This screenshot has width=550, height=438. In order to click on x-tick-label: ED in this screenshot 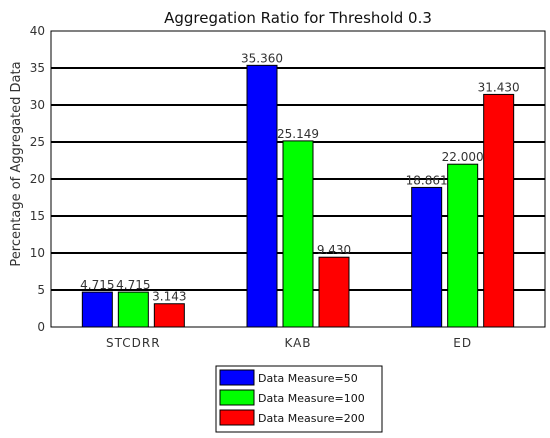, I will do `click(462, 343)`.